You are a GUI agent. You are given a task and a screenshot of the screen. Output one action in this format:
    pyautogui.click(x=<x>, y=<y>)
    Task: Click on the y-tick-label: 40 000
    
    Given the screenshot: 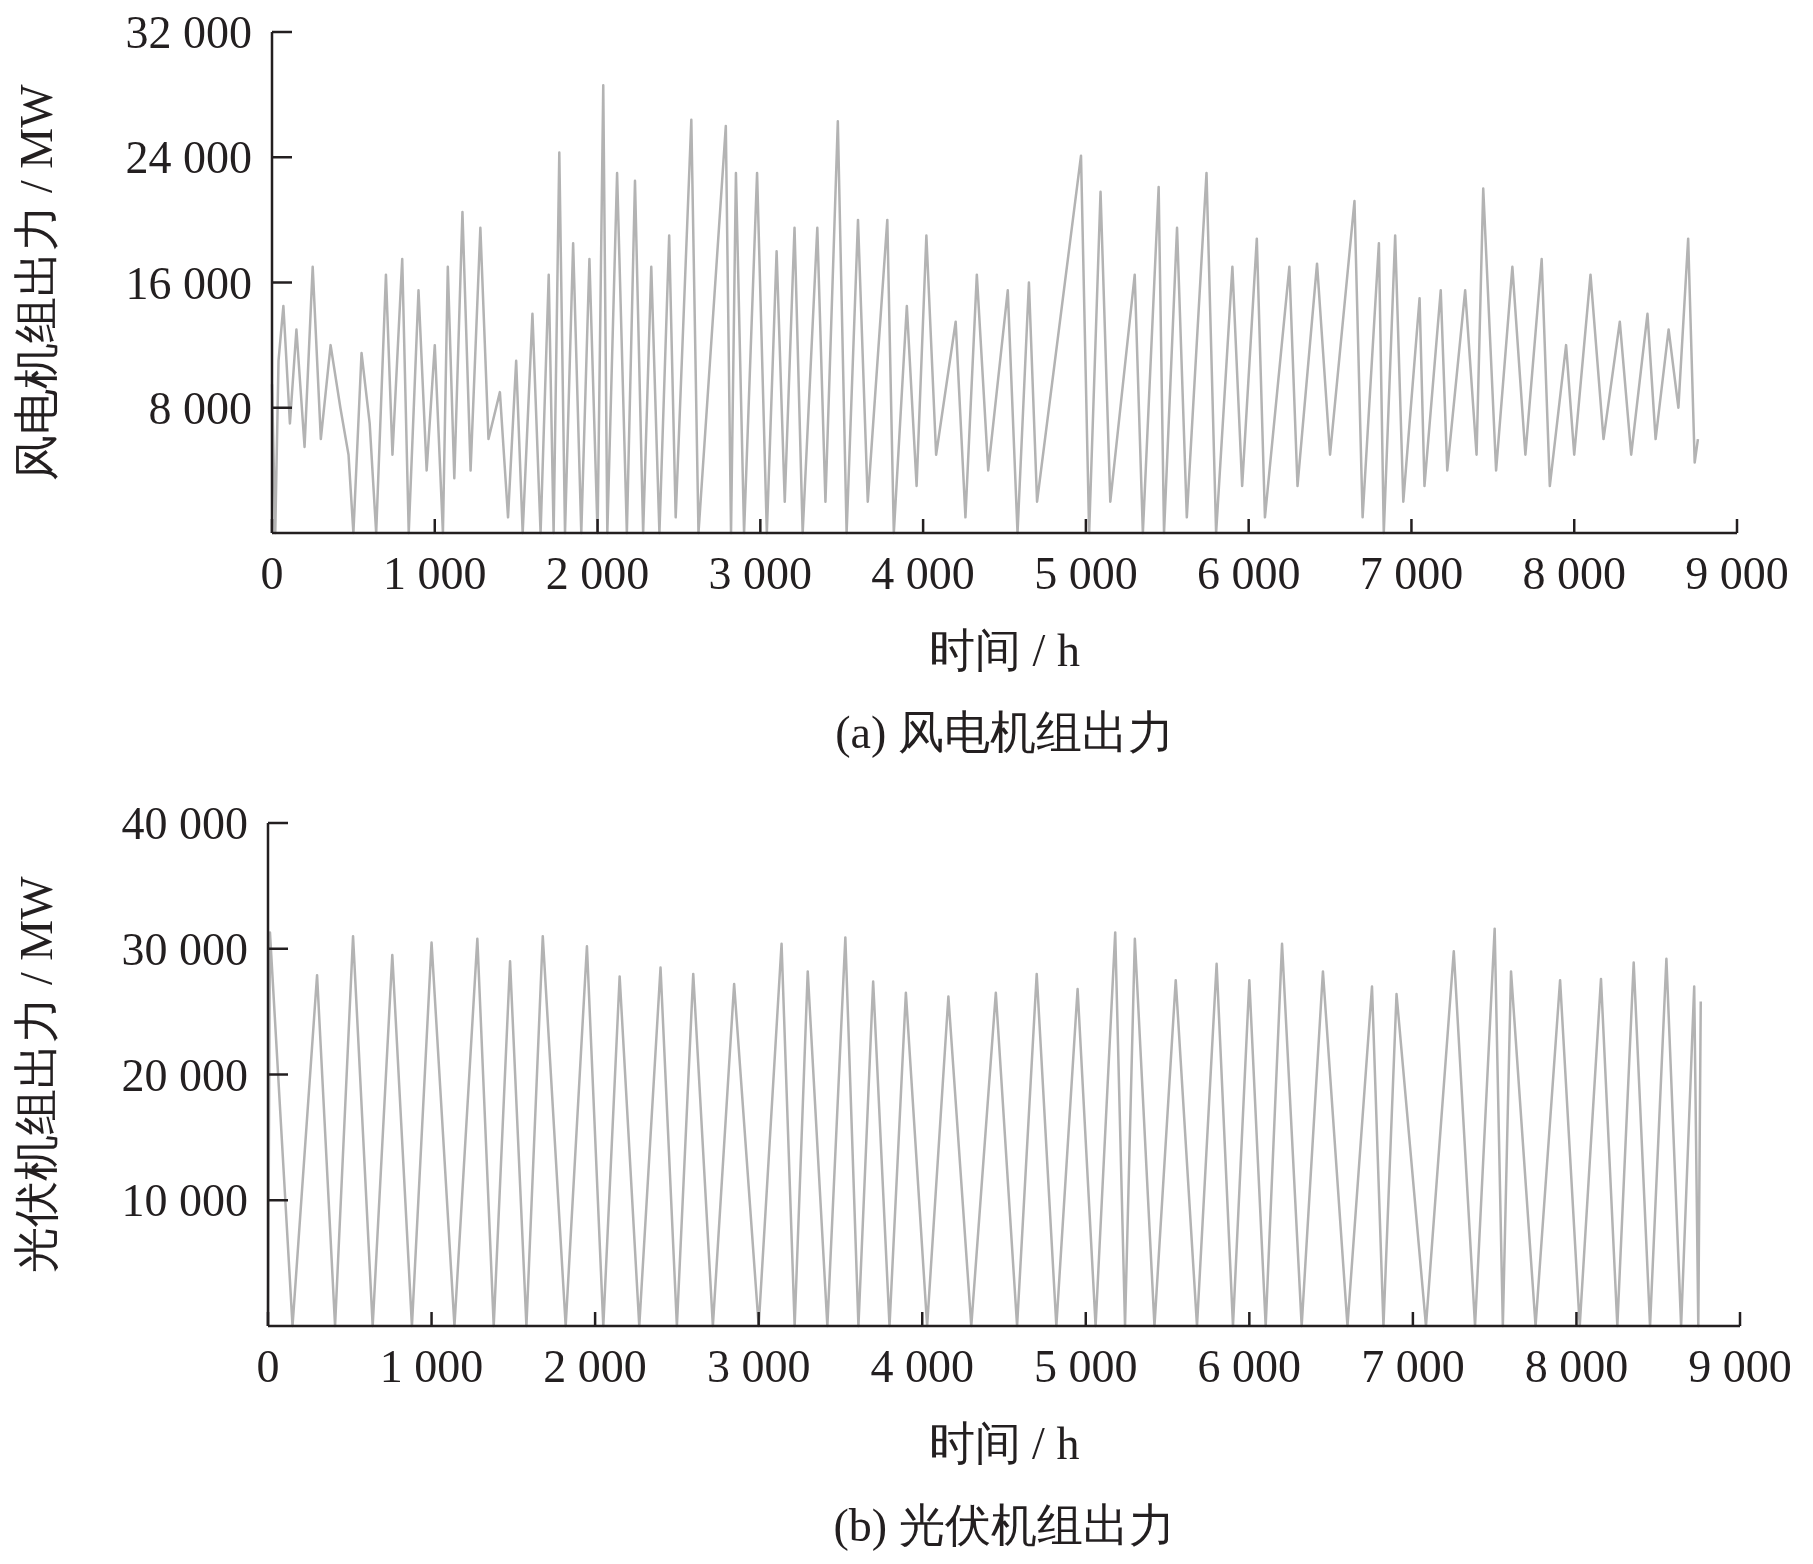 What is the action you would take?
    pyautogui.click(x=184, y=823)
    